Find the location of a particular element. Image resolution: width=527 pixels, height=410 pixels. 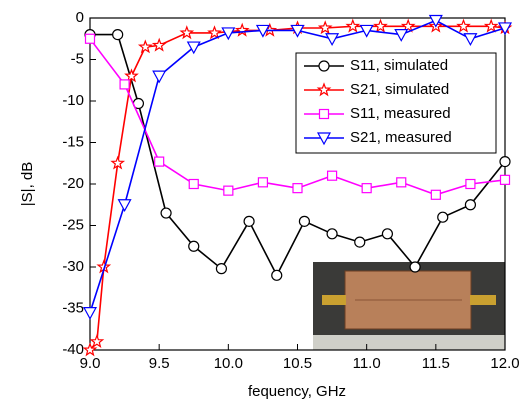

y-tick-label: -40 is located at coordinates (73, 349).